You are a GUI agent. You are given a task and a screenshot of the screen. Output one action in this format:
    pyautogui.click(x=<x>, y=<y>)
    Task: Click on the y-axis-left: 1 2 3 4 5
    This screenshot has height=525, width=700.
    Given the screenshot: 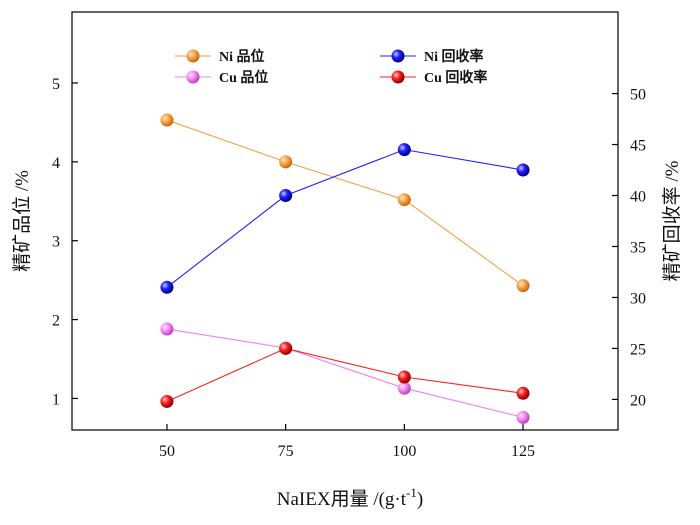 What is the action you would take?
    pyautogui.click(x=65, y=242)
    